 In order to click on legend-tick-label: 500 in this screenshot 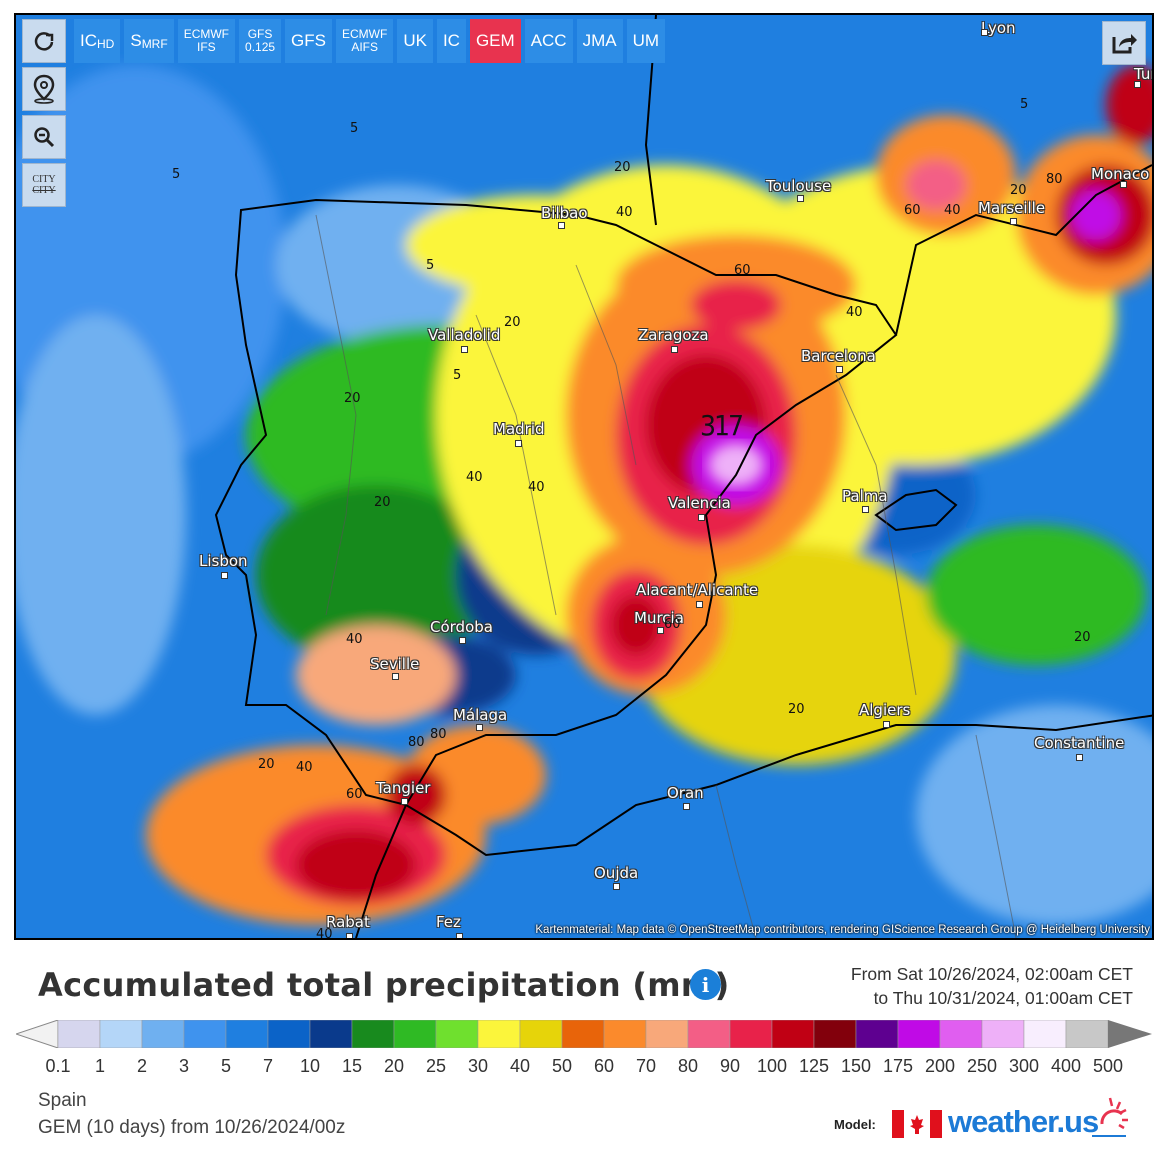, I will do `click(1108, 1066)`.